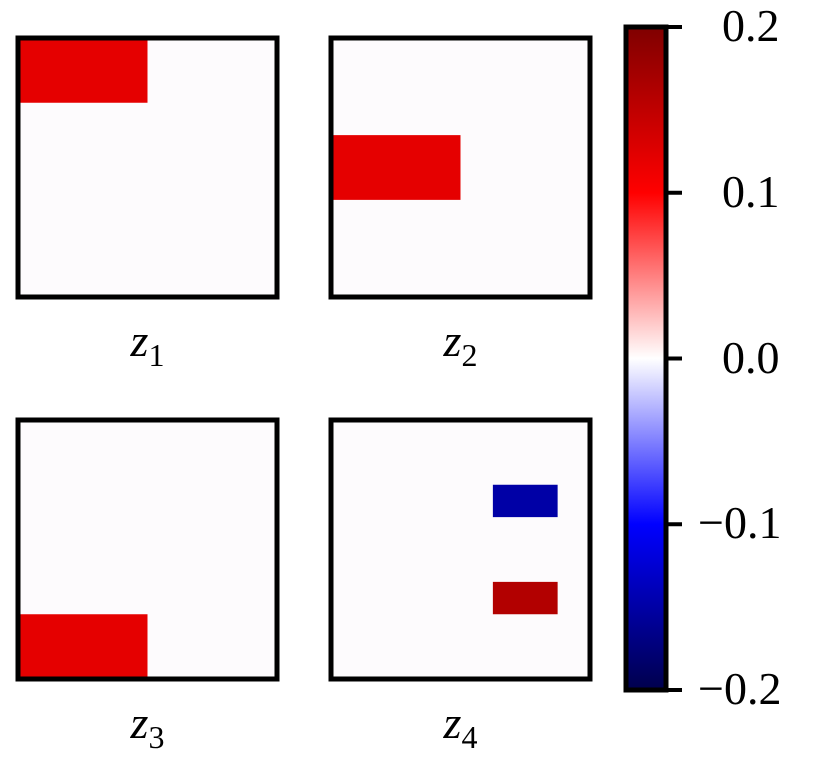  I want to click on panel-label-3: z3, so click(148, 730).